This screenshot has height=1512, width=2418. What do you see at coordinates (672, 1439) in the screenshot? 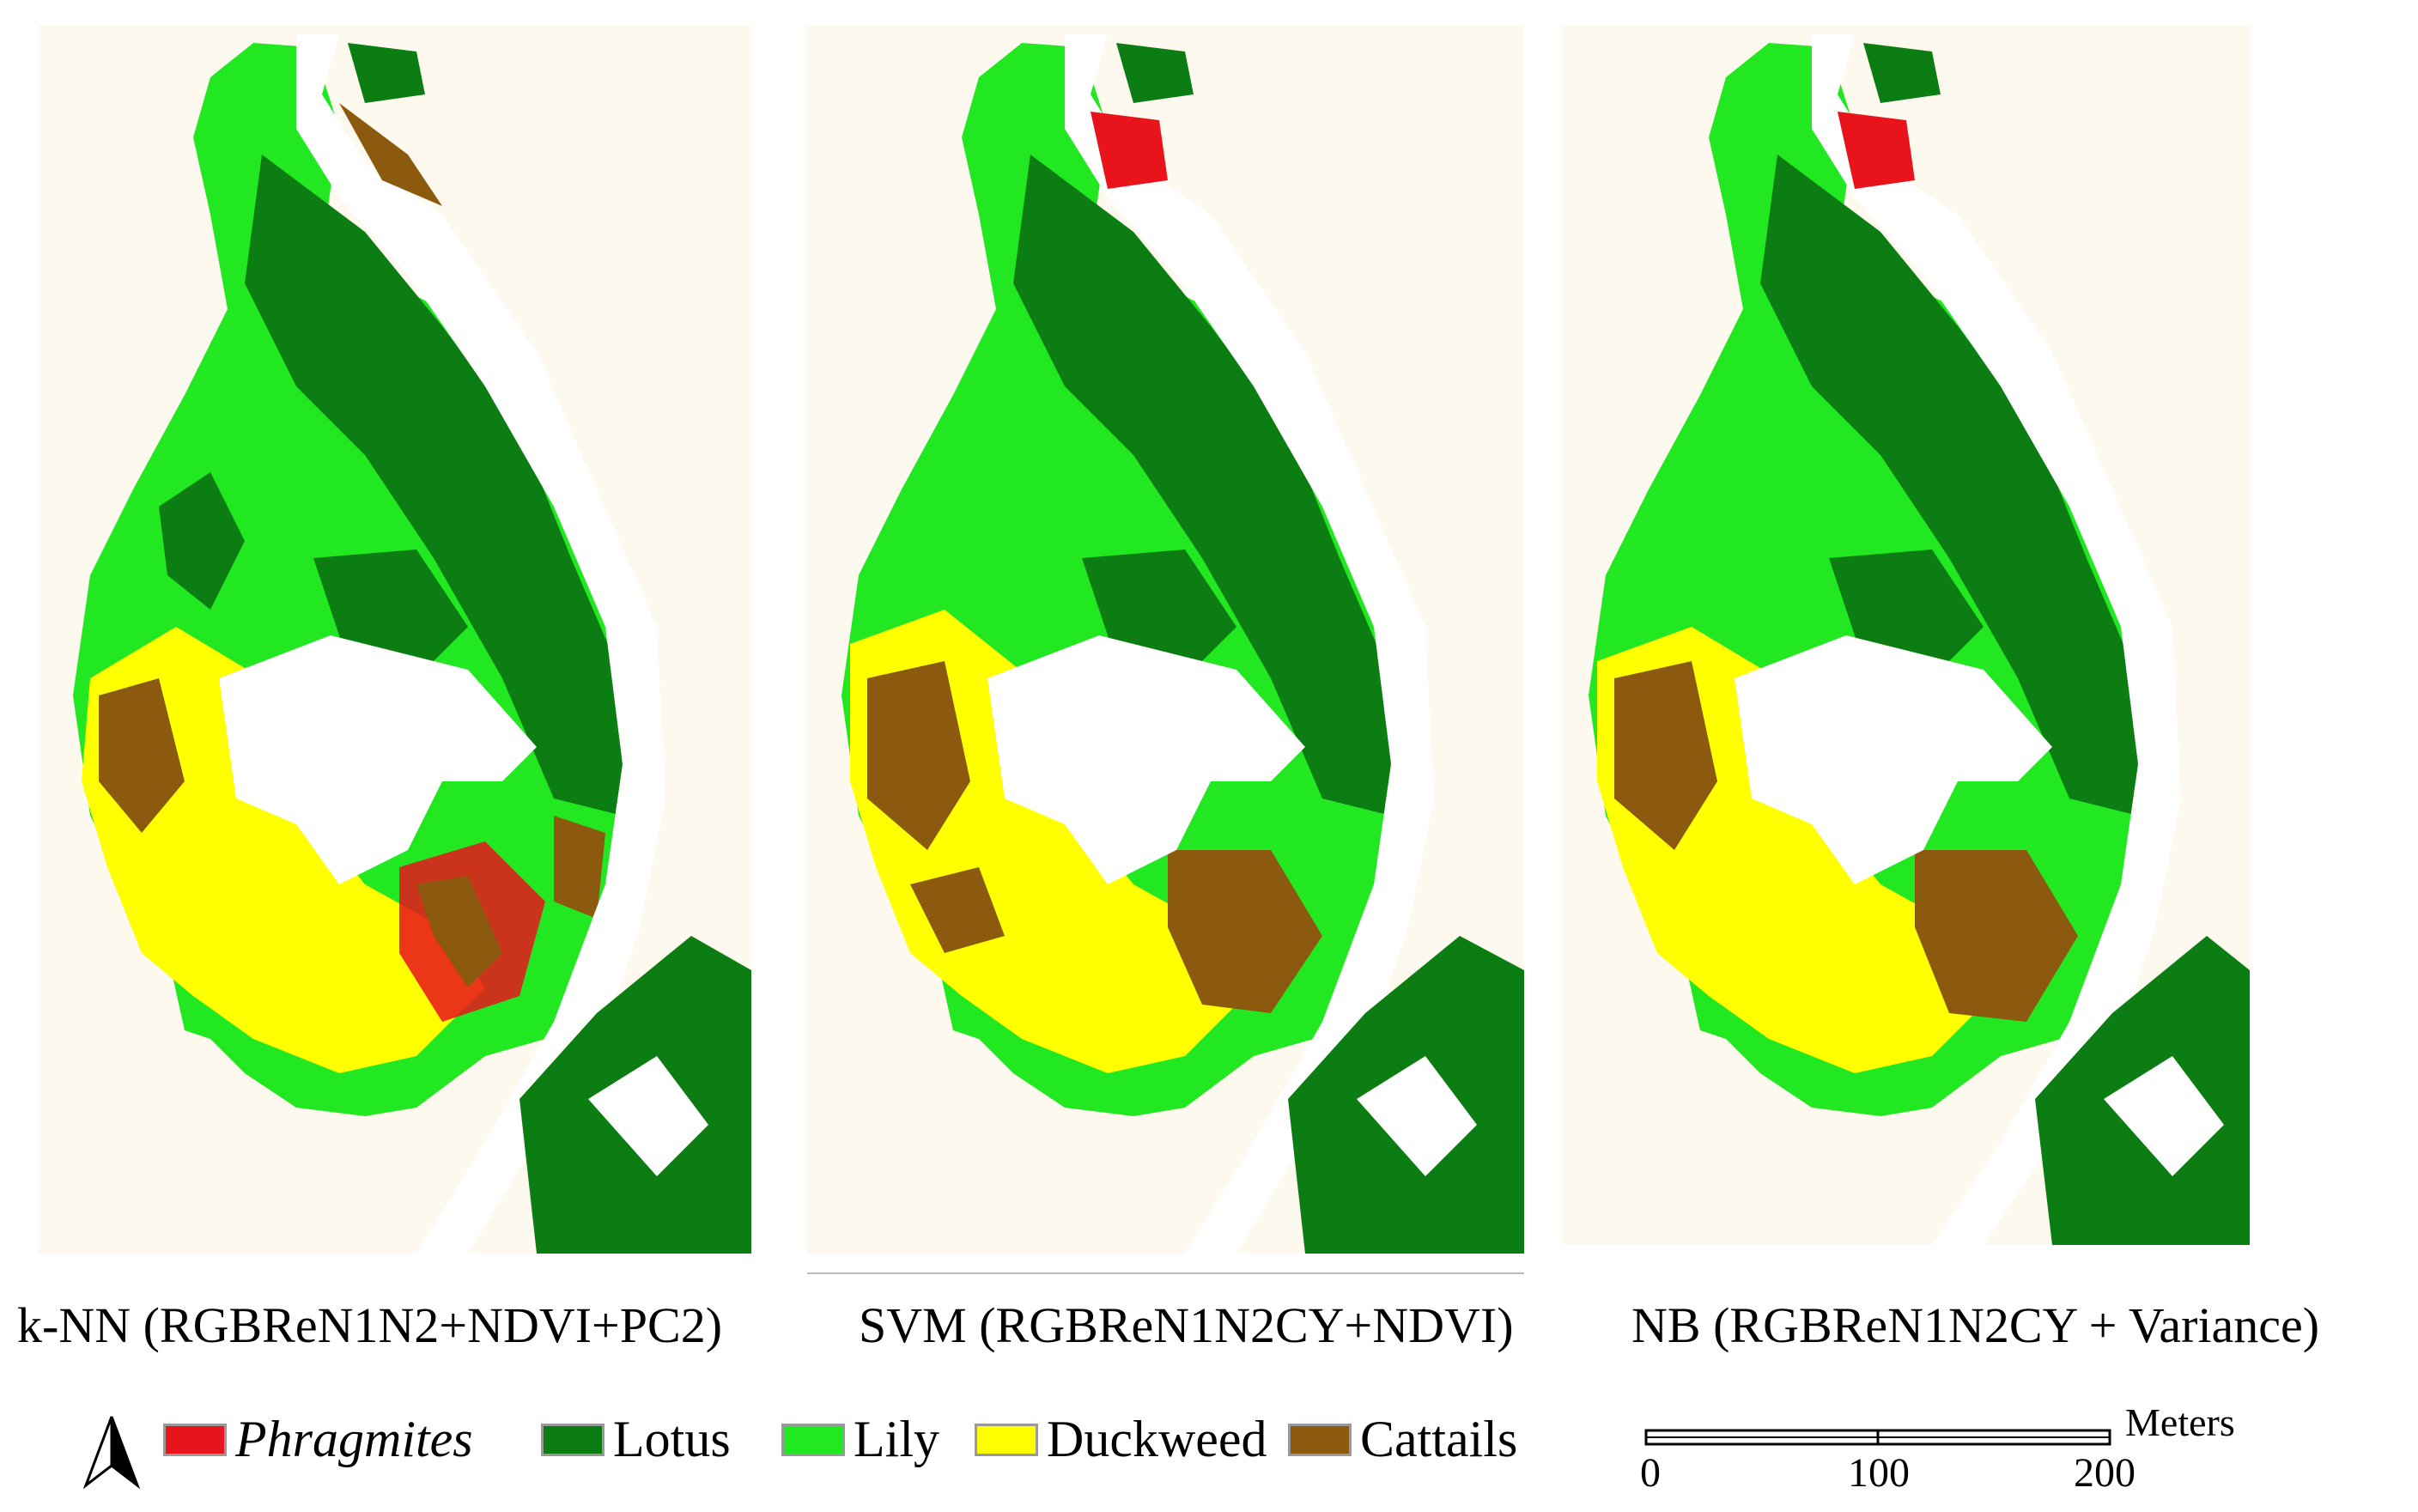
I see `legend-label-lotus: Lotus` at bounding box center [672, 1439].